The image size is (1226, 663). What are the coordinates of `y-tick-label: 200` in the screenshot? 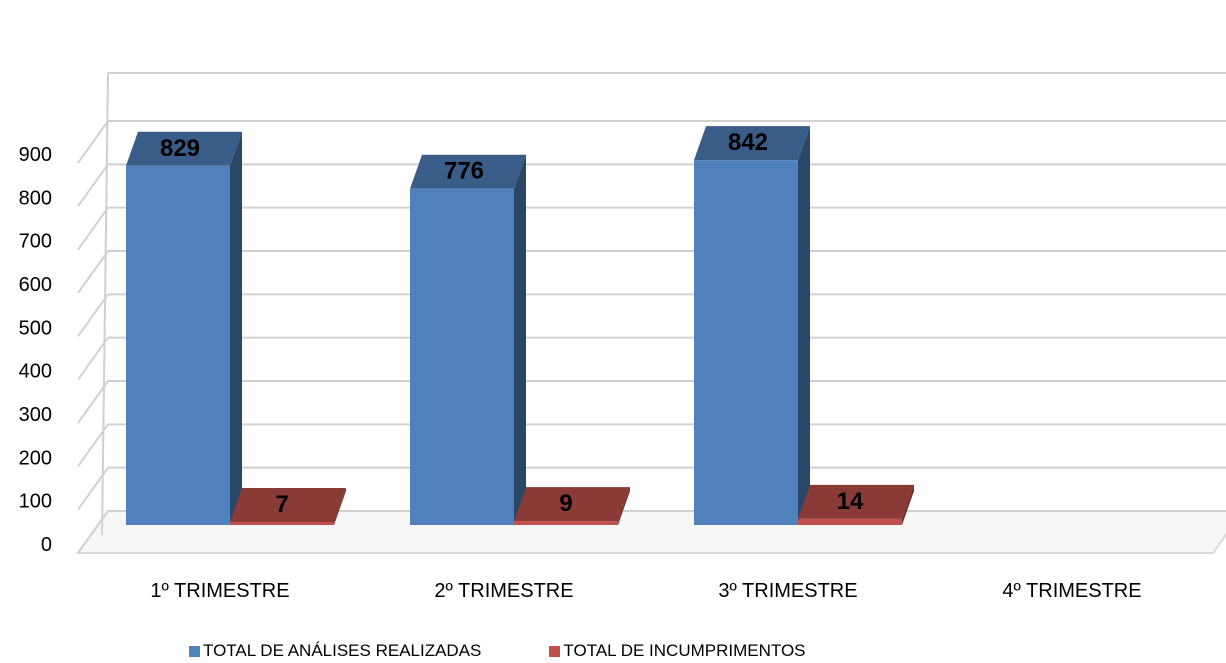 It's located at (35, 458).